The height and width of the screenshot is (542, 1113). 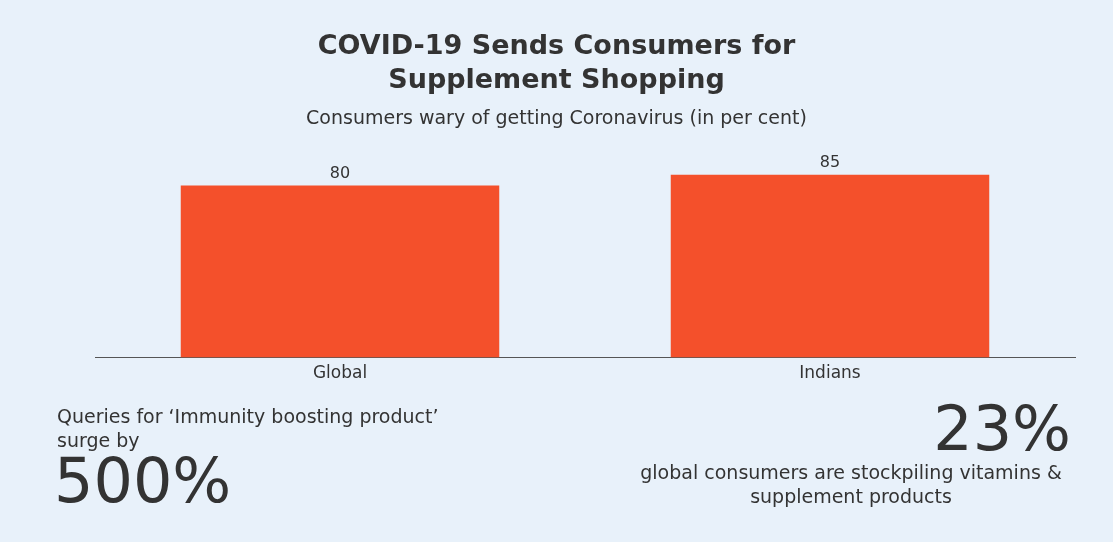 I want to click on chart-subtitle: Consumers wary of getting Coronavirus (in per cent), so click(x=556, y=117).